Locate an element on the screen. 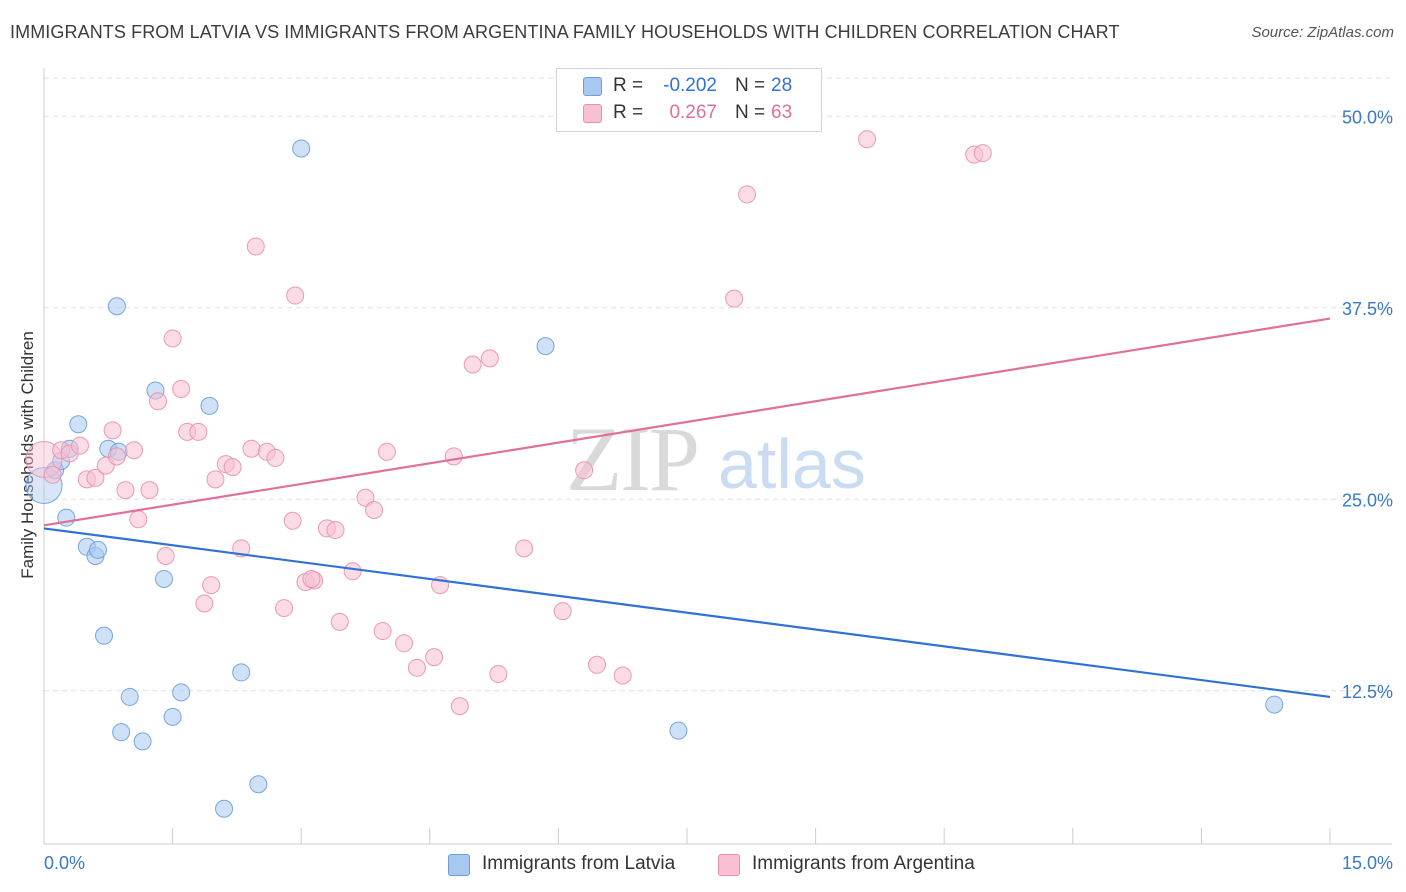 Image resolution: width=1406 pixels, height=892 pixels. y-tick-label: 25.0% is located at coordinates (1367, 500).